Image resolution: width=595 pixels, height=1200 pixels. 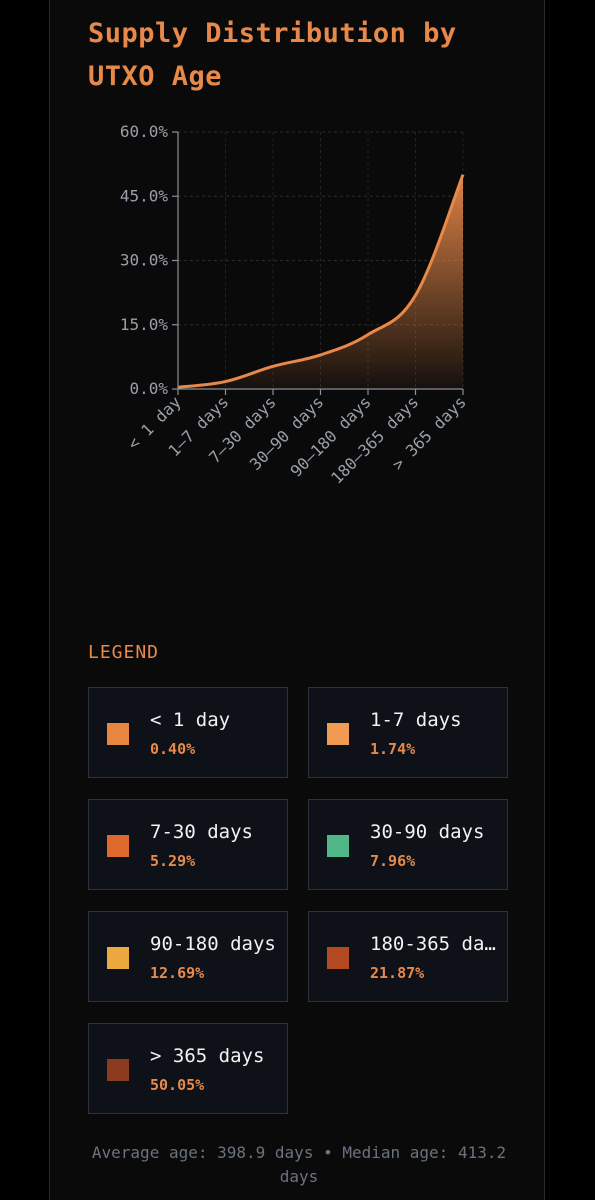 I want to click on legend-item-name: > 365 days, so click(x=207, y=1056).